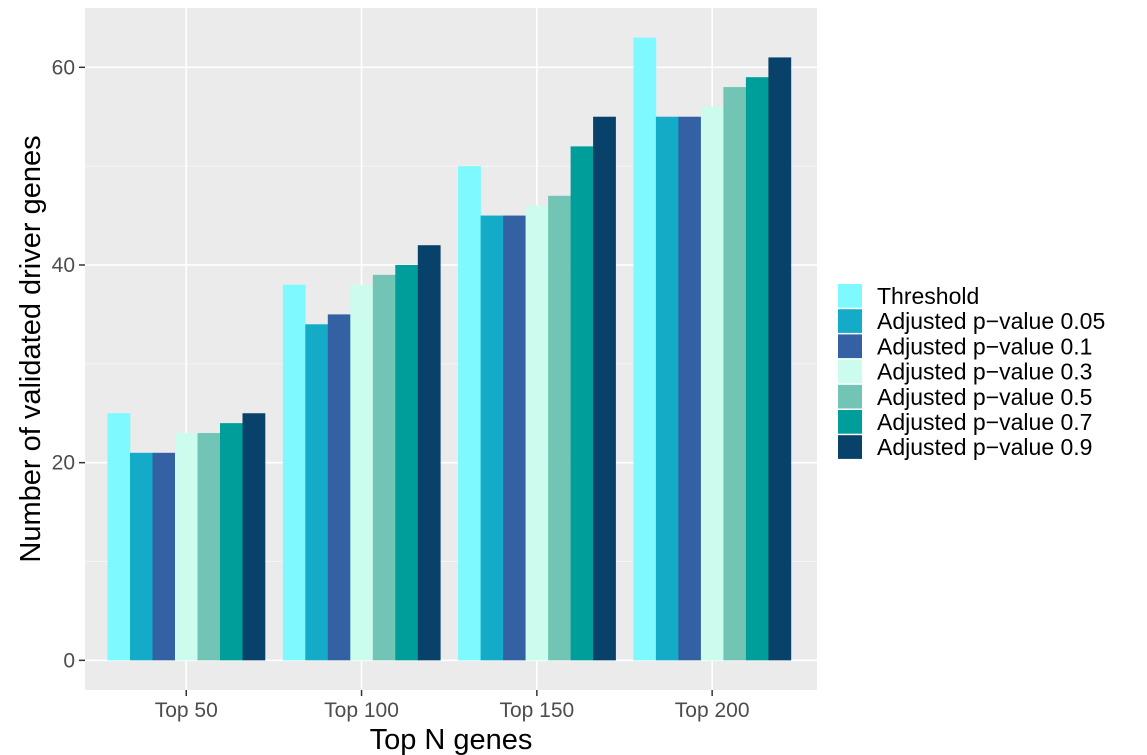 The height and width of the screenshot is (755, 1147). I want to click on legend-label: Adjusted p−value 0.5, so click(984, 397).